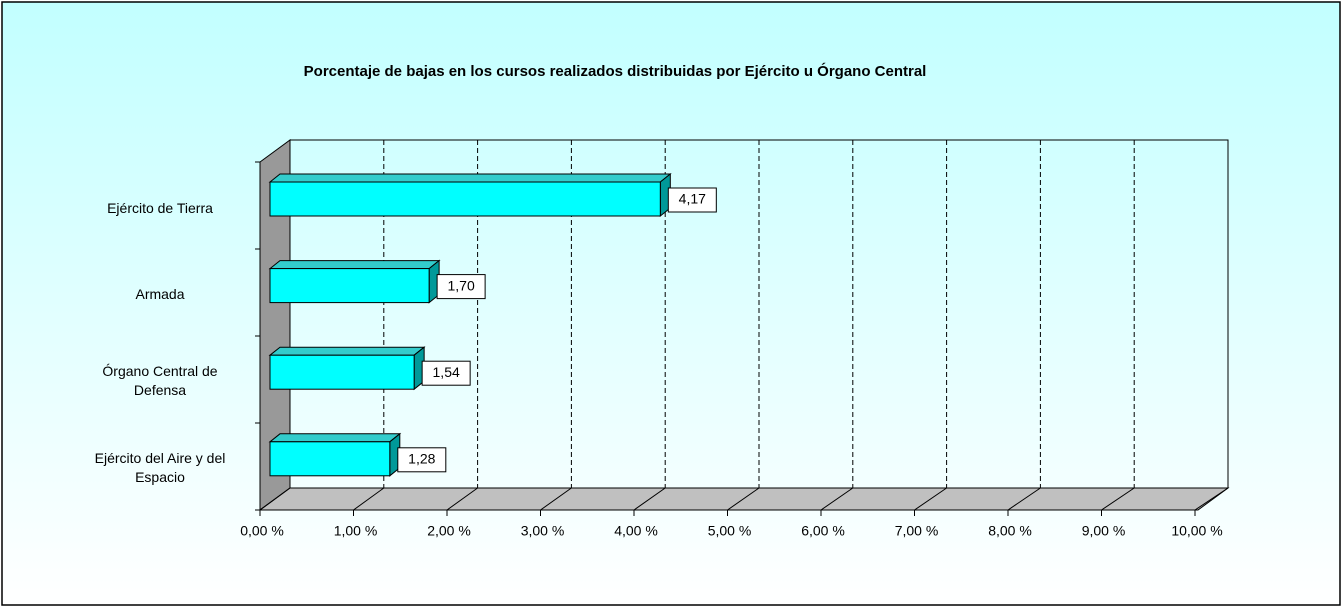 This screenshot has width=1344, height=608. I want to click on y-tick-label: Ejército del Aire y del Espacio, so click(160, 467).